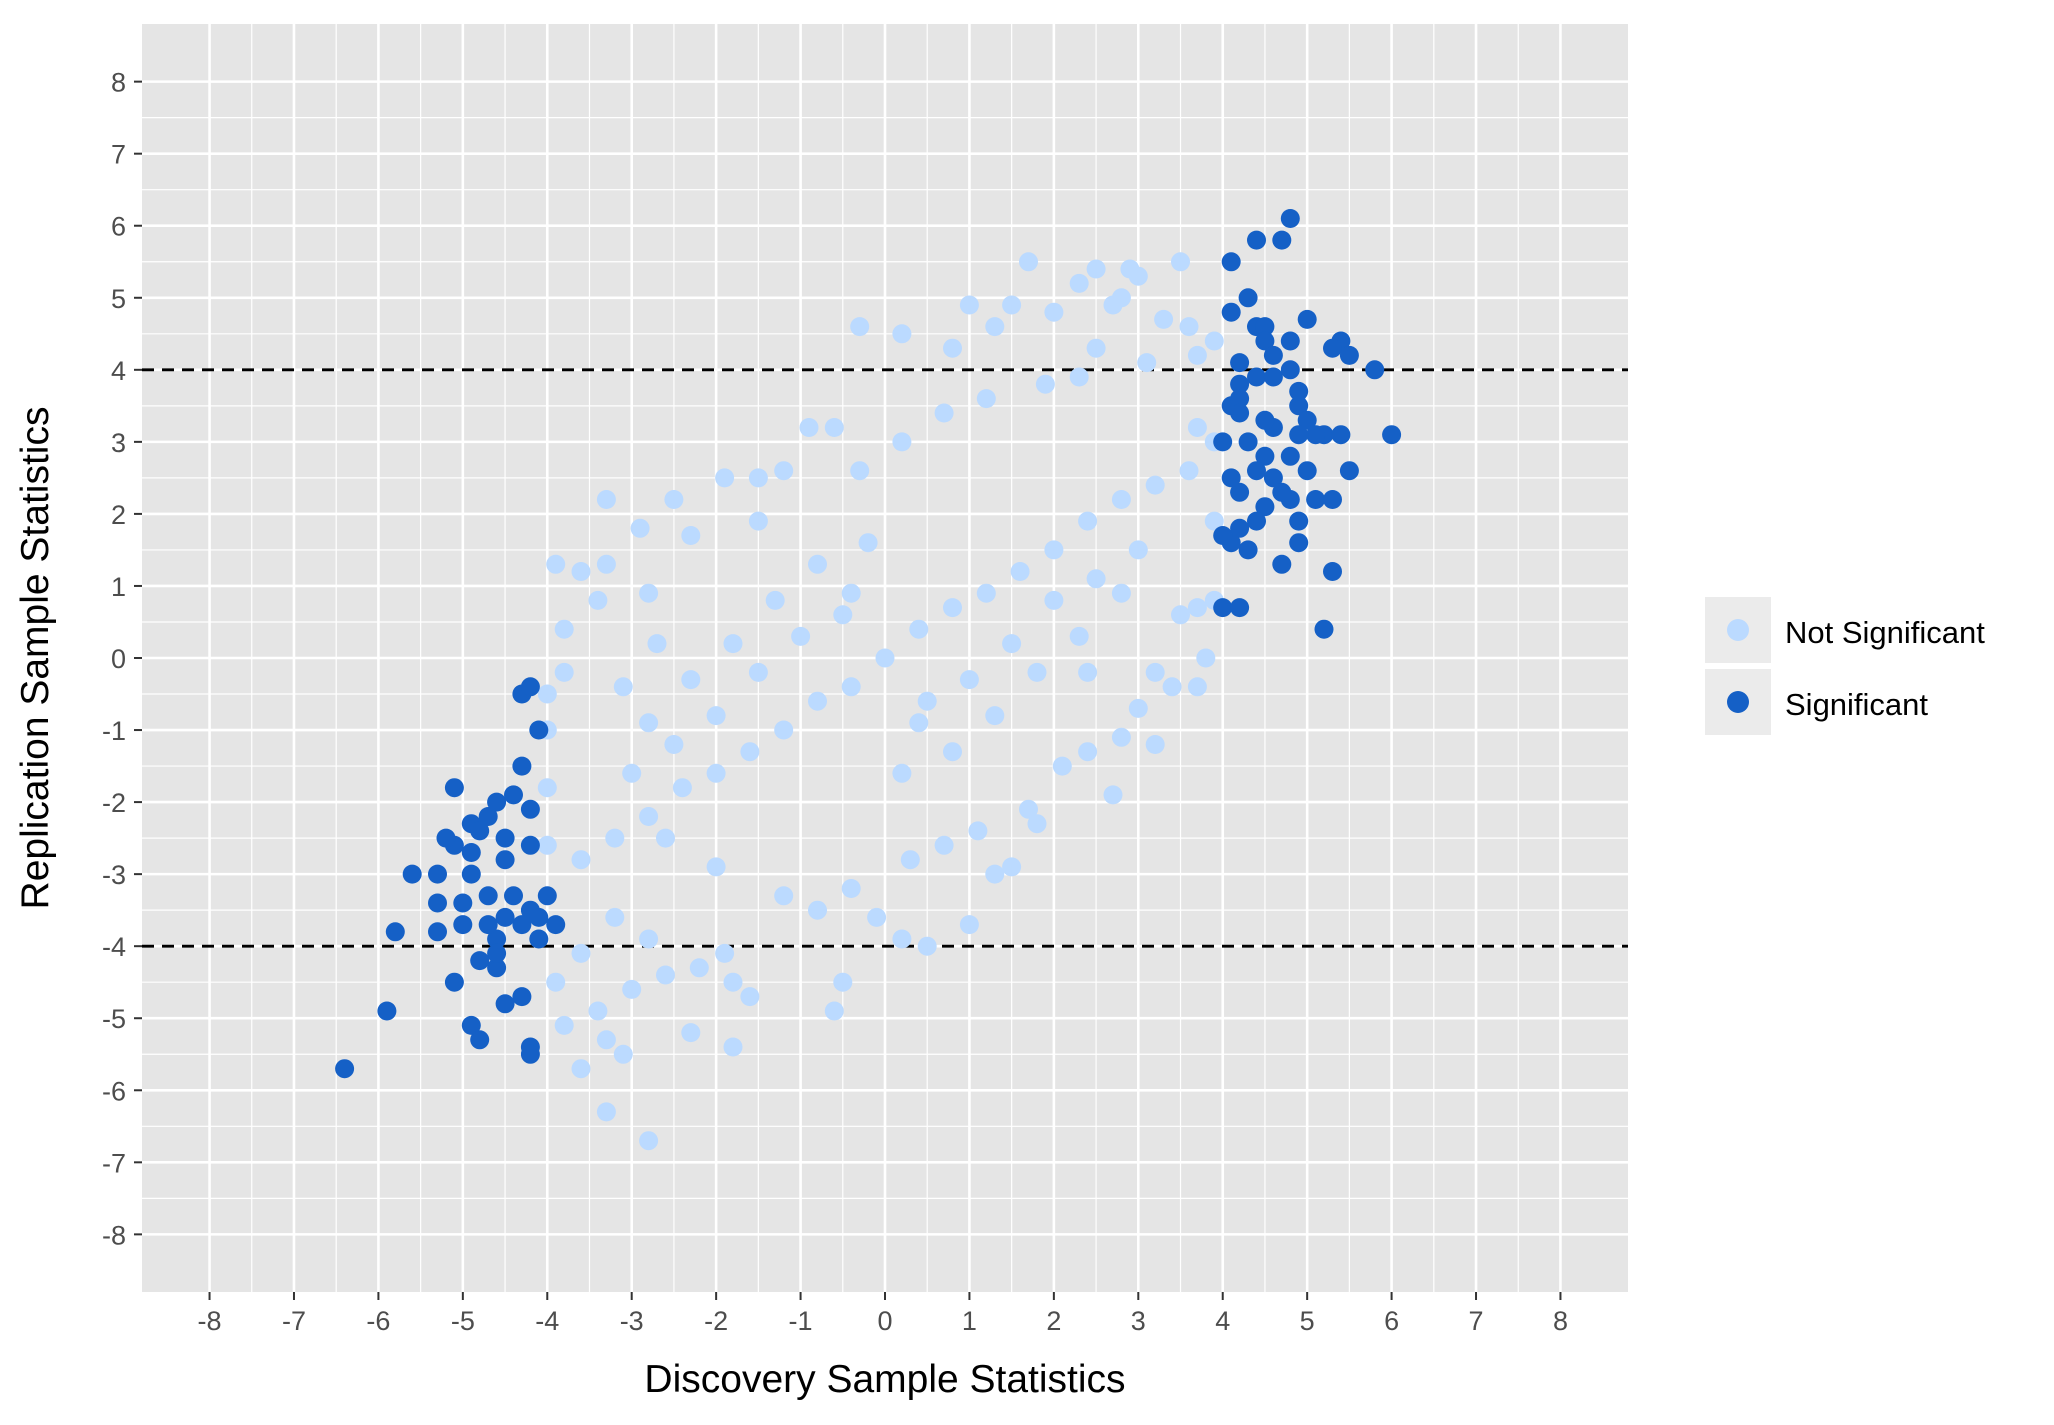 This screenshot has width=2054, height=1425. What do you see at coordinates (114, 803) in the screenshot?
I see `y-tick-label: -2` at bounding box center [114, 803].